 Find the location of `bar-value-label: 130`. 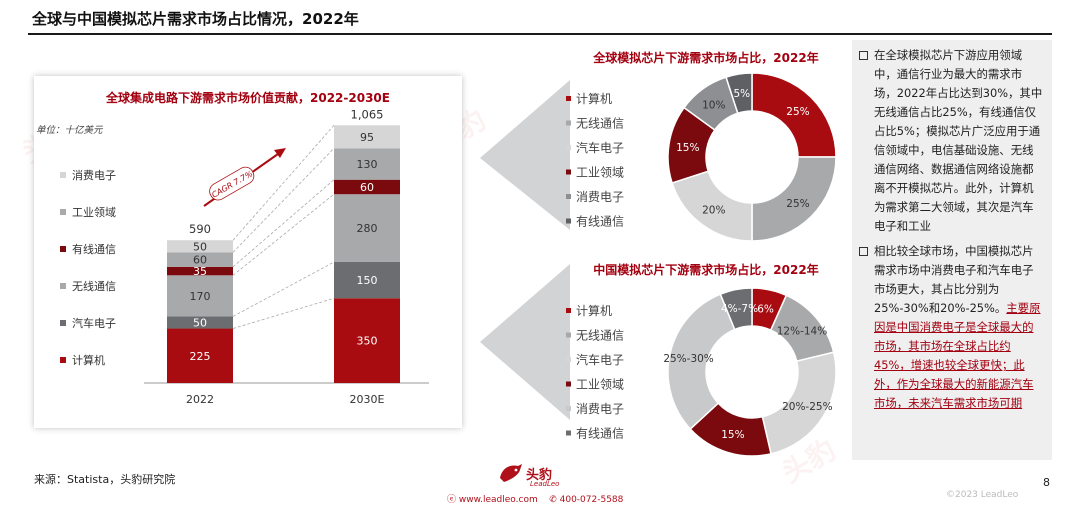

bar-value-label: 130 is located at coordinates (367, 164).